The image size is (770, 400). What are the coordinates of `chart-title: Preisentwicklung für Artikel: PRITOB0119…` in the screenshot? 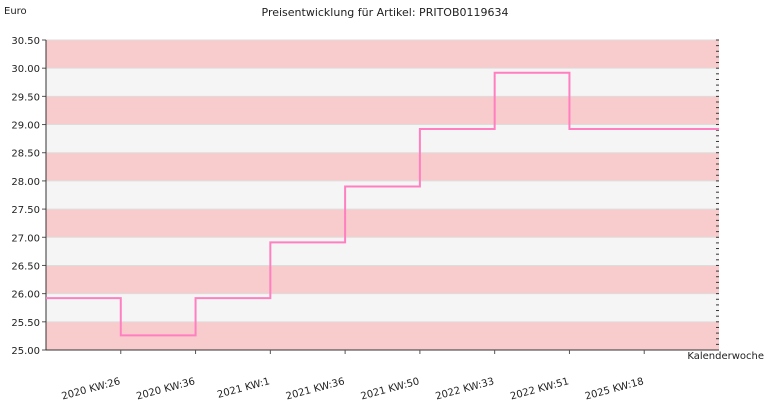 It's located at (385, 12).